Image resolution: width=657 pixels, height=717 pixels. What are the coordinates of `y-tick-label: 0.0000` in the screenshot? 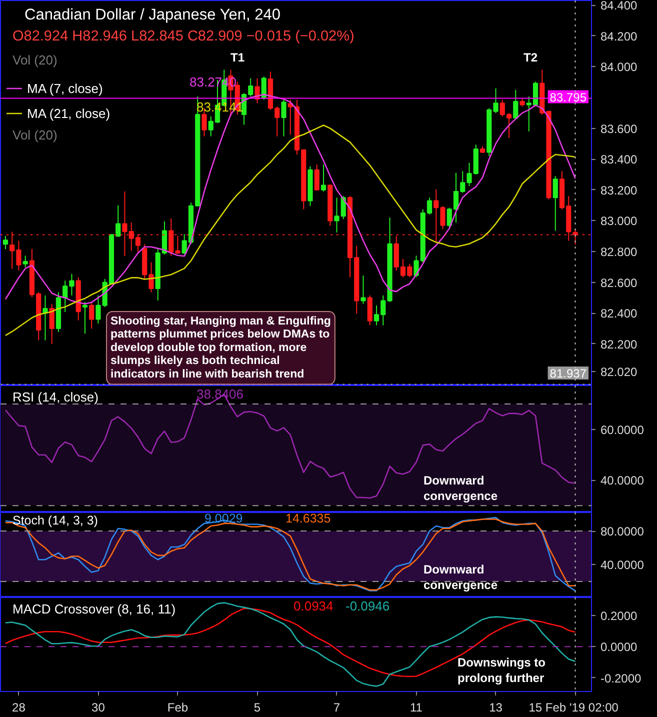 It's located at (619, 647).